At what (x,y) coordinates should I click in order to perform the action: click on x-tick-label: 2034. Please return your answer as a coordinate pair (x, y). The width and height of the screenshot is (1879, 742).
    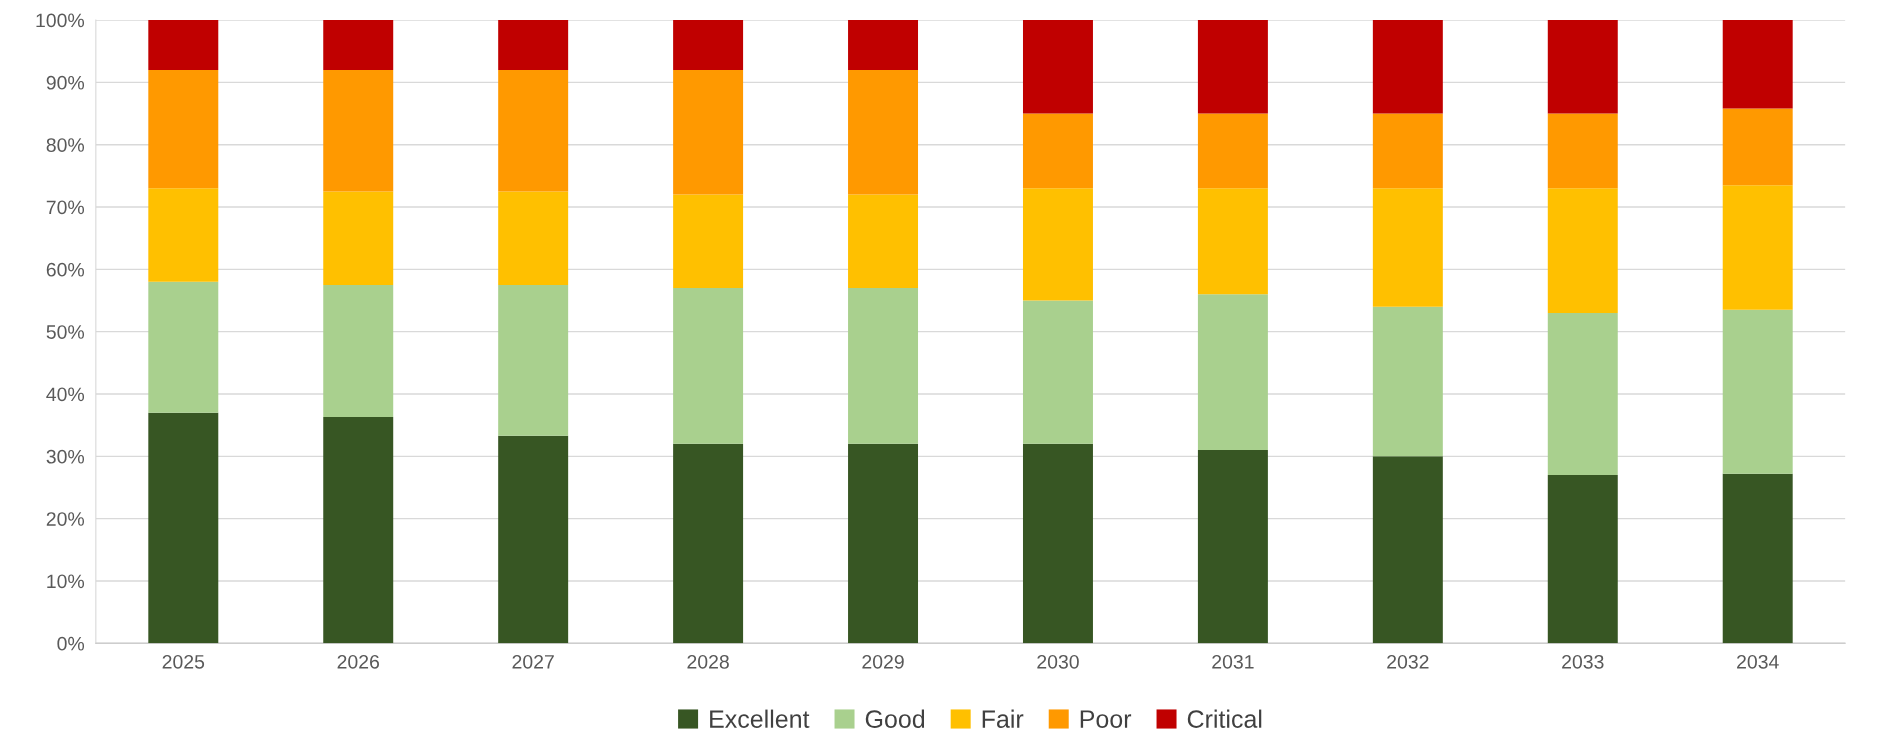
    Looking at the image, I should click on (1758, 661).